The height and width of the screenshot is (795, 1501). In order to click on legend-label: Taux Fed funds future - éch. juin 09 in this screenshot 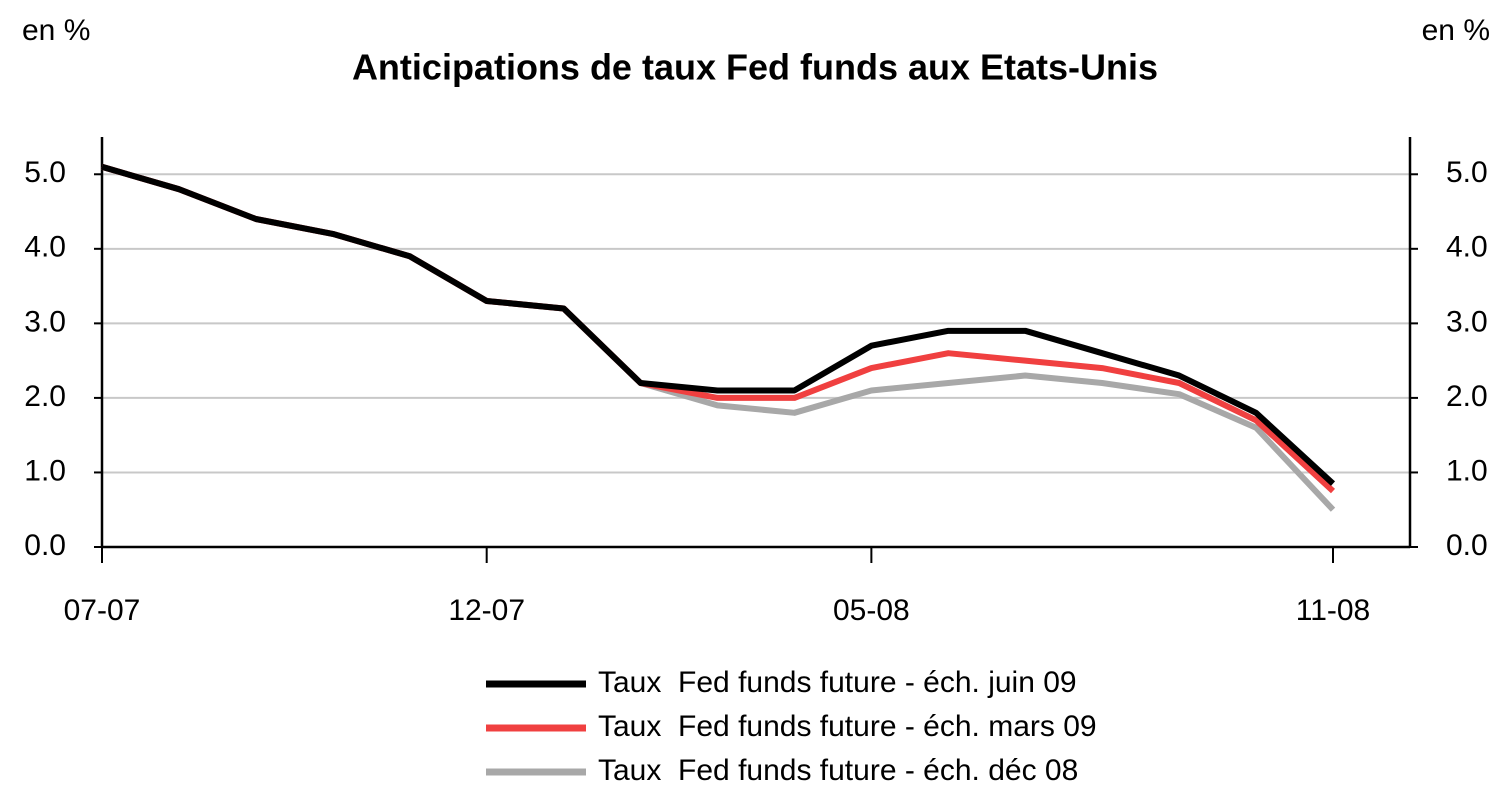, I will do `click(837, 682)`.